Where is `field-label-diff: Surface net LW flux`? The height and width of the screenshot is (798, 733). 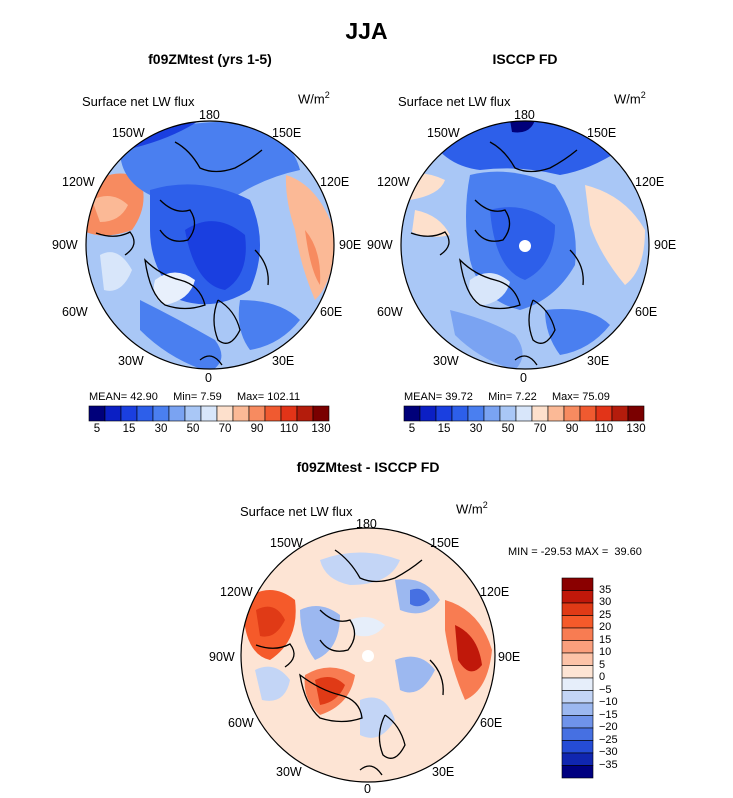 field-label-diff: Surface net LW flux is located at coordinates (296, 511).